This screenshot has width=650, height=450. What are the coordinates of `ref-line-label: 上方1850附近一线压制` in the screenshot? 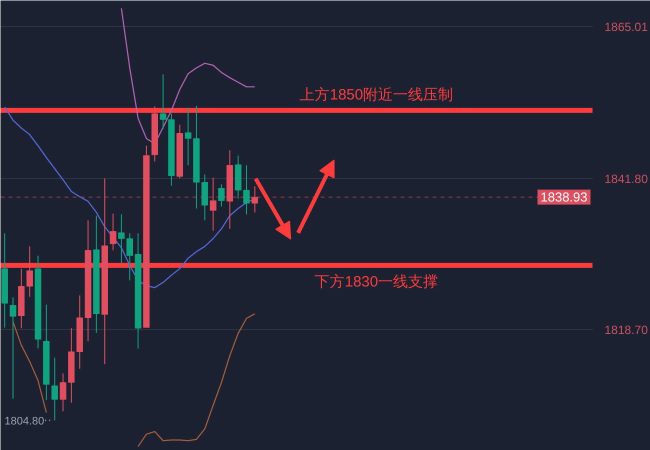 It's located at (377, 95).